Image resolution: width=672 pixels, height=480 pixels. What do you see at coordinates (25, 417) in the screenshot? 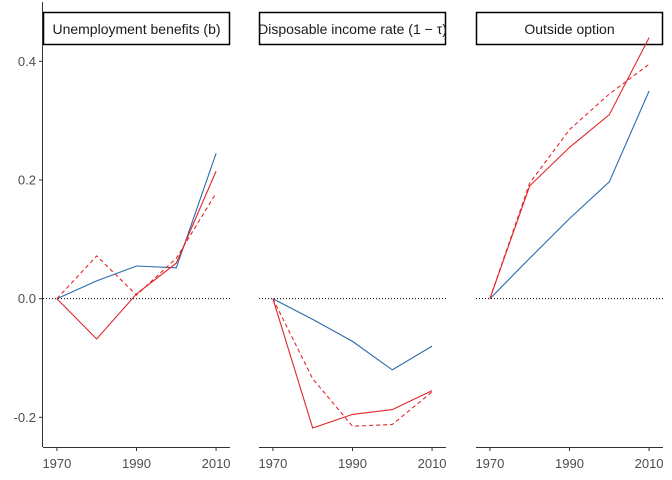
I see `y-tick-label: -0.2` at bounding box center [25, 417].